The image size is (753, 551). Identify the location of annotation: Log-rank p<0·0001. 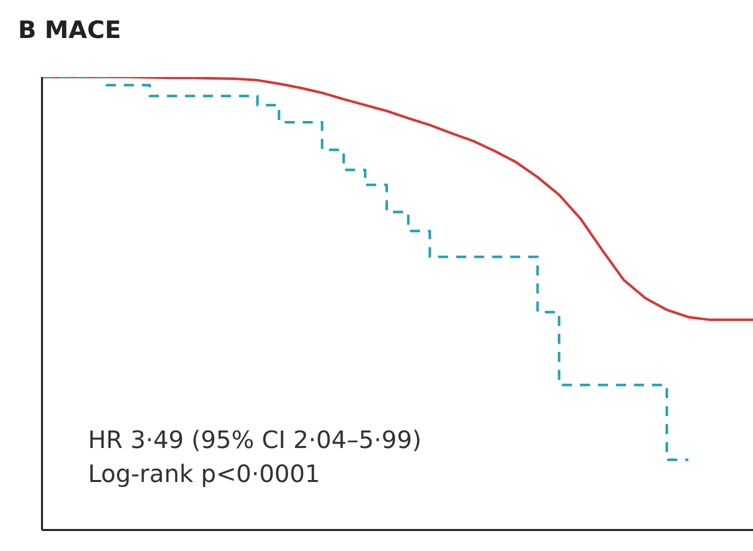
(204, 474).